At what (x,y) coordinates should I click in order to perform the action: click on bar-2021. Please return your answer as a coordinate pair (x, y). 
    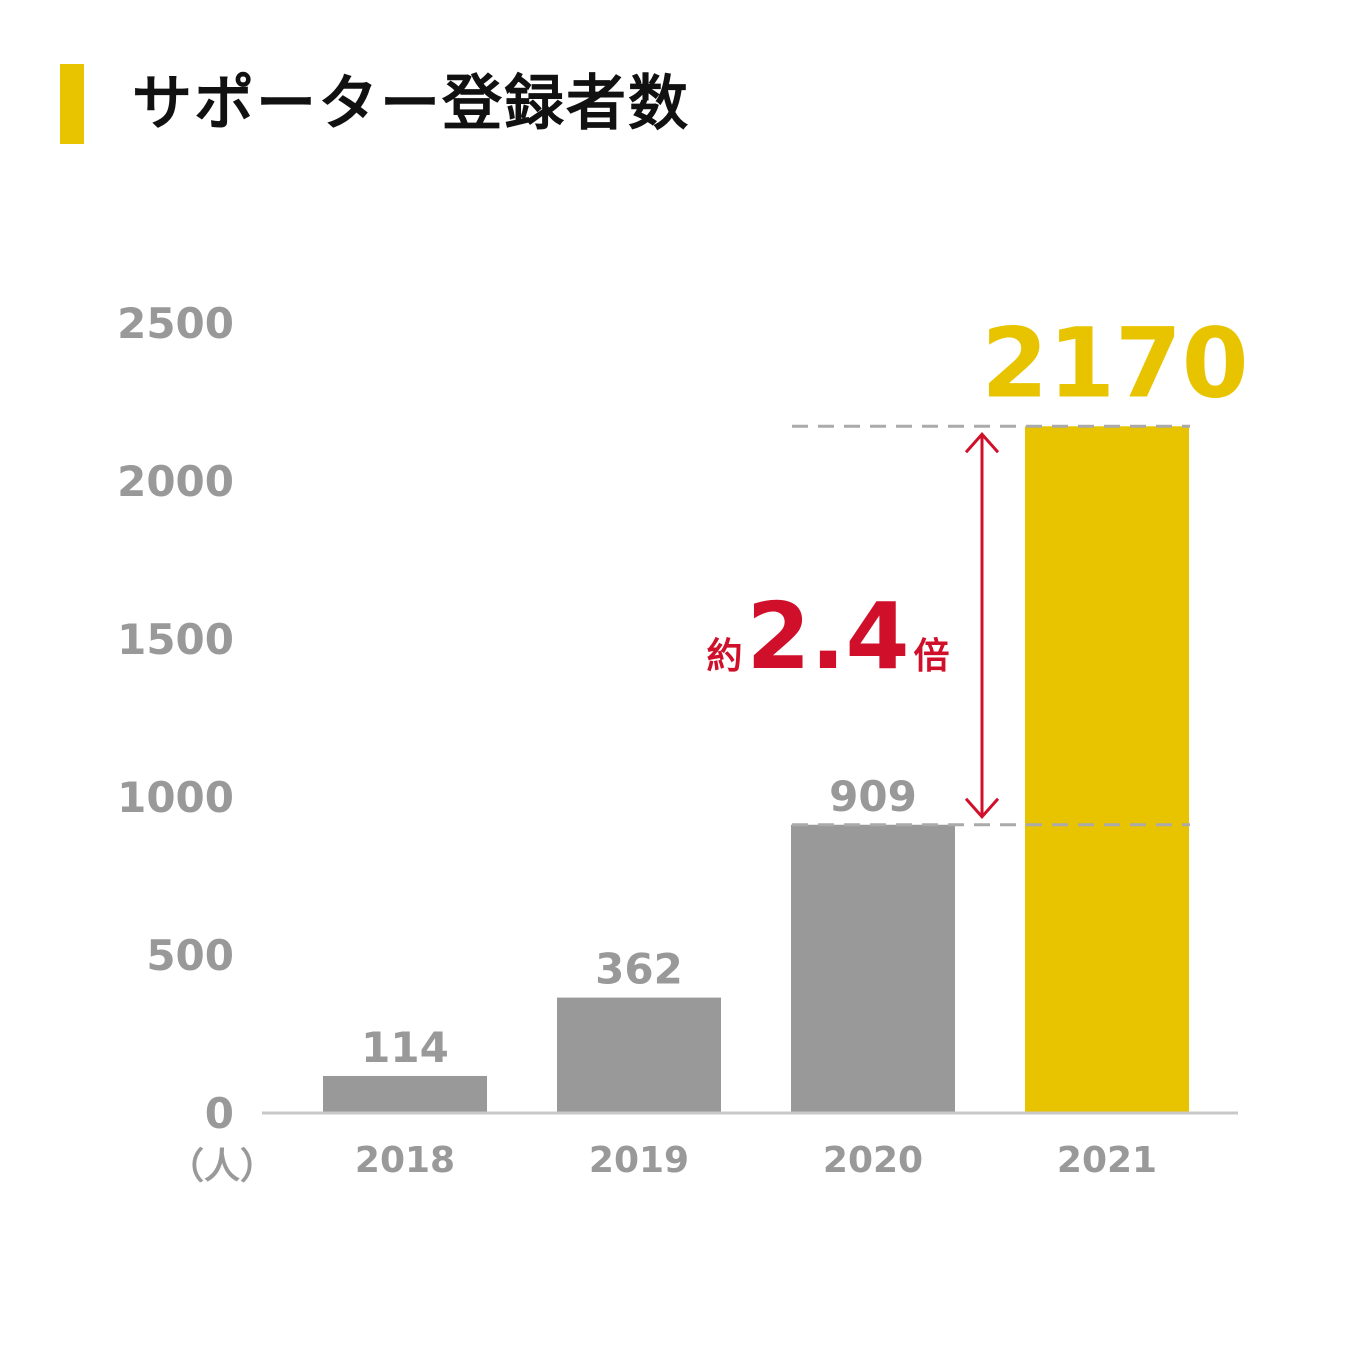
    Looking at the image, I should click on (1107, 769).